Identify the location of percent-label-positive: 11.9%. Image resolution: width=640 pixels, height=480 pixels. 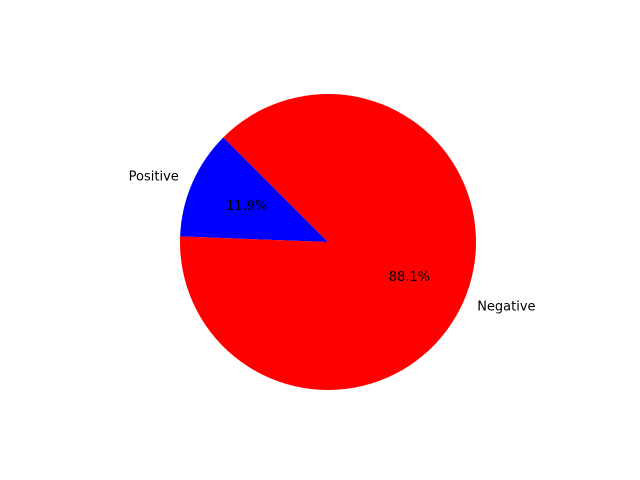
(246, 206).